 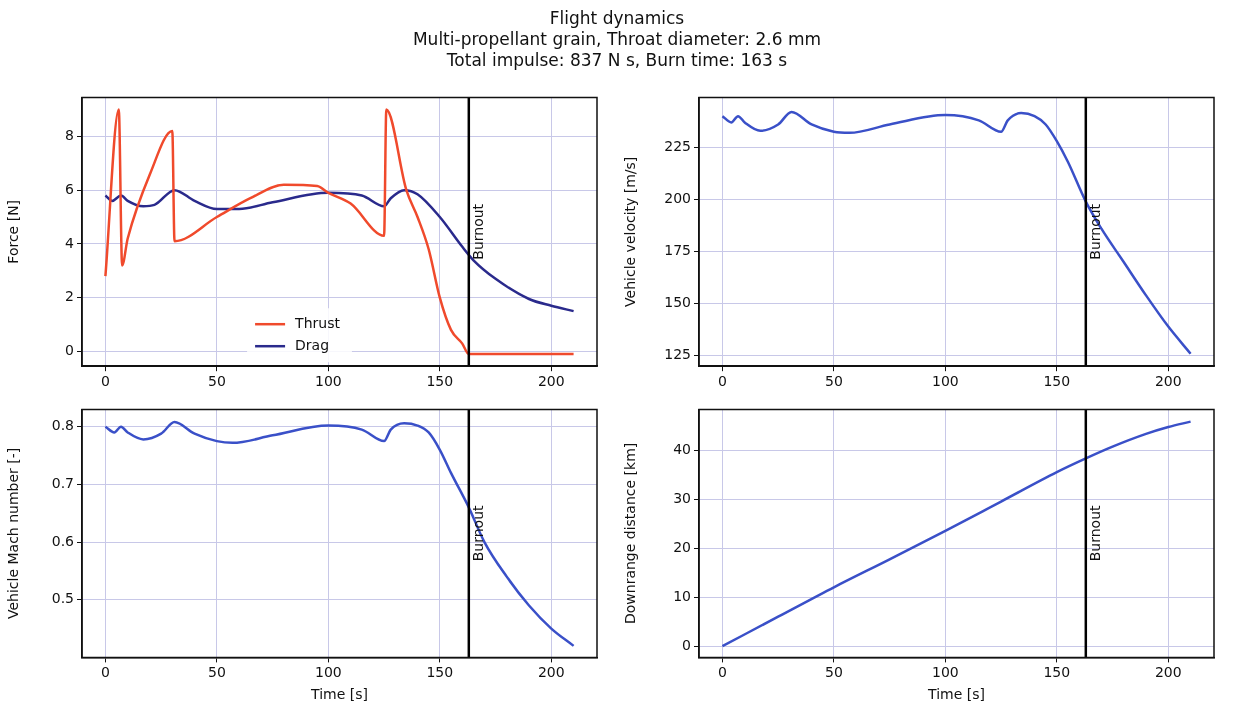 What do you see at coordinates (682, 448) in the screenshot?
I see `y-tick-label: 40` at bounding box center [682, 448].